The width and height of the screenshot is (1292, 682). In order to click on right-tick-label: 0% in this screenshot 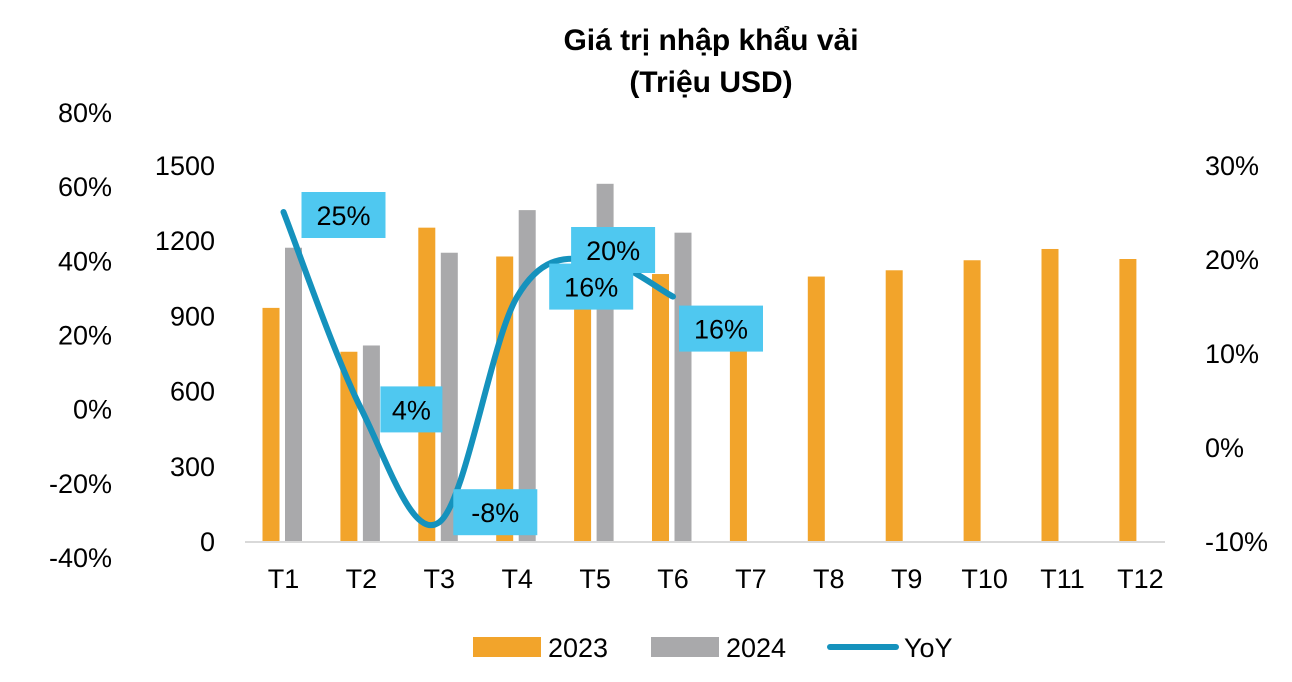, I will do `click(1224, 448)`.